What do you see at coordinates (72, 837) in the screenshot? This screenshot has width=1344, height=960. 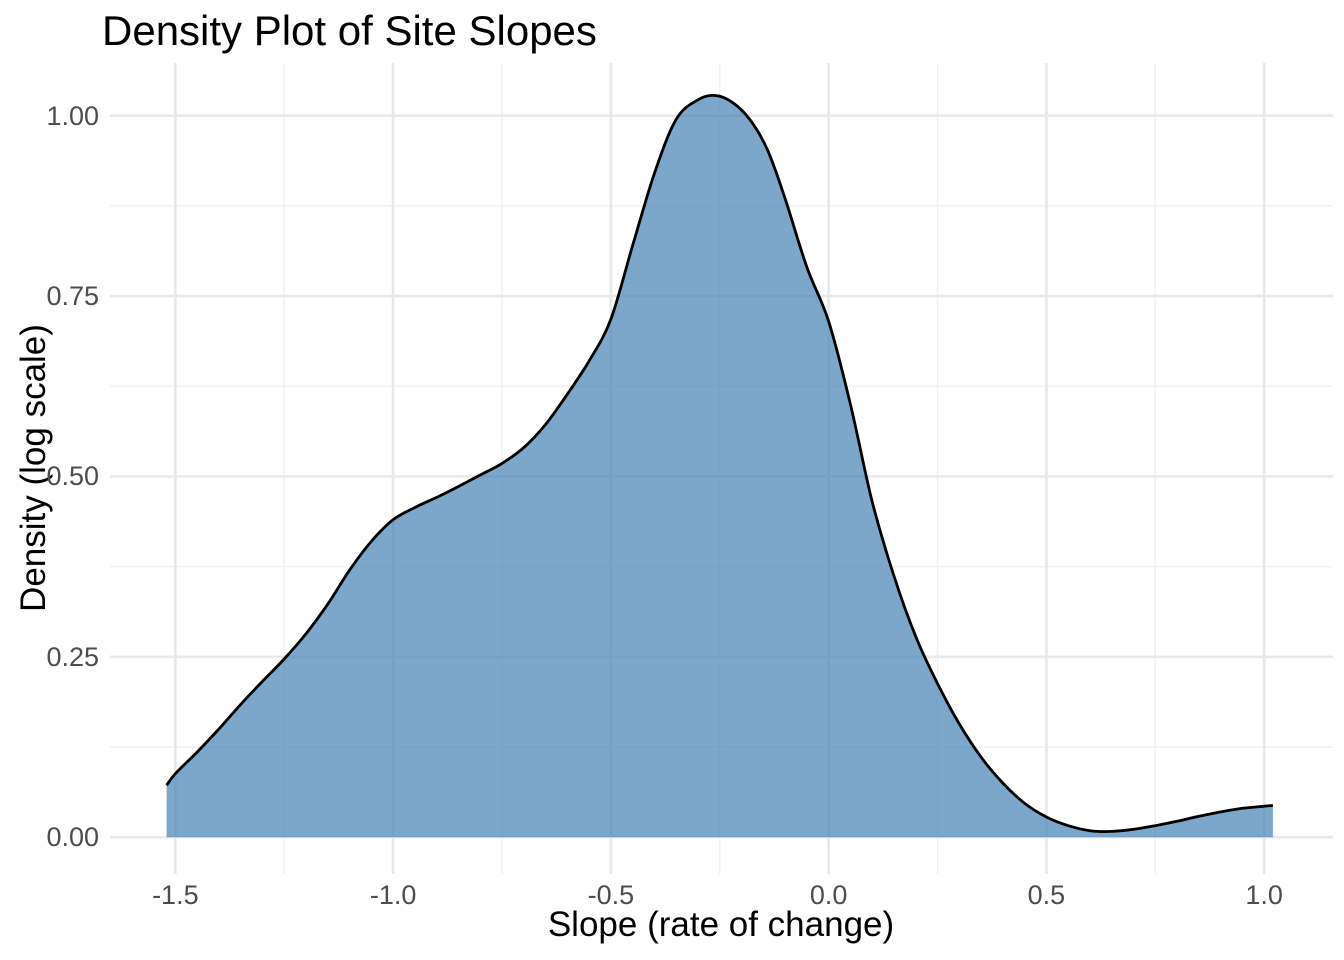 I see `y-tick-label: 0.00` at bounding box center [72, 837].